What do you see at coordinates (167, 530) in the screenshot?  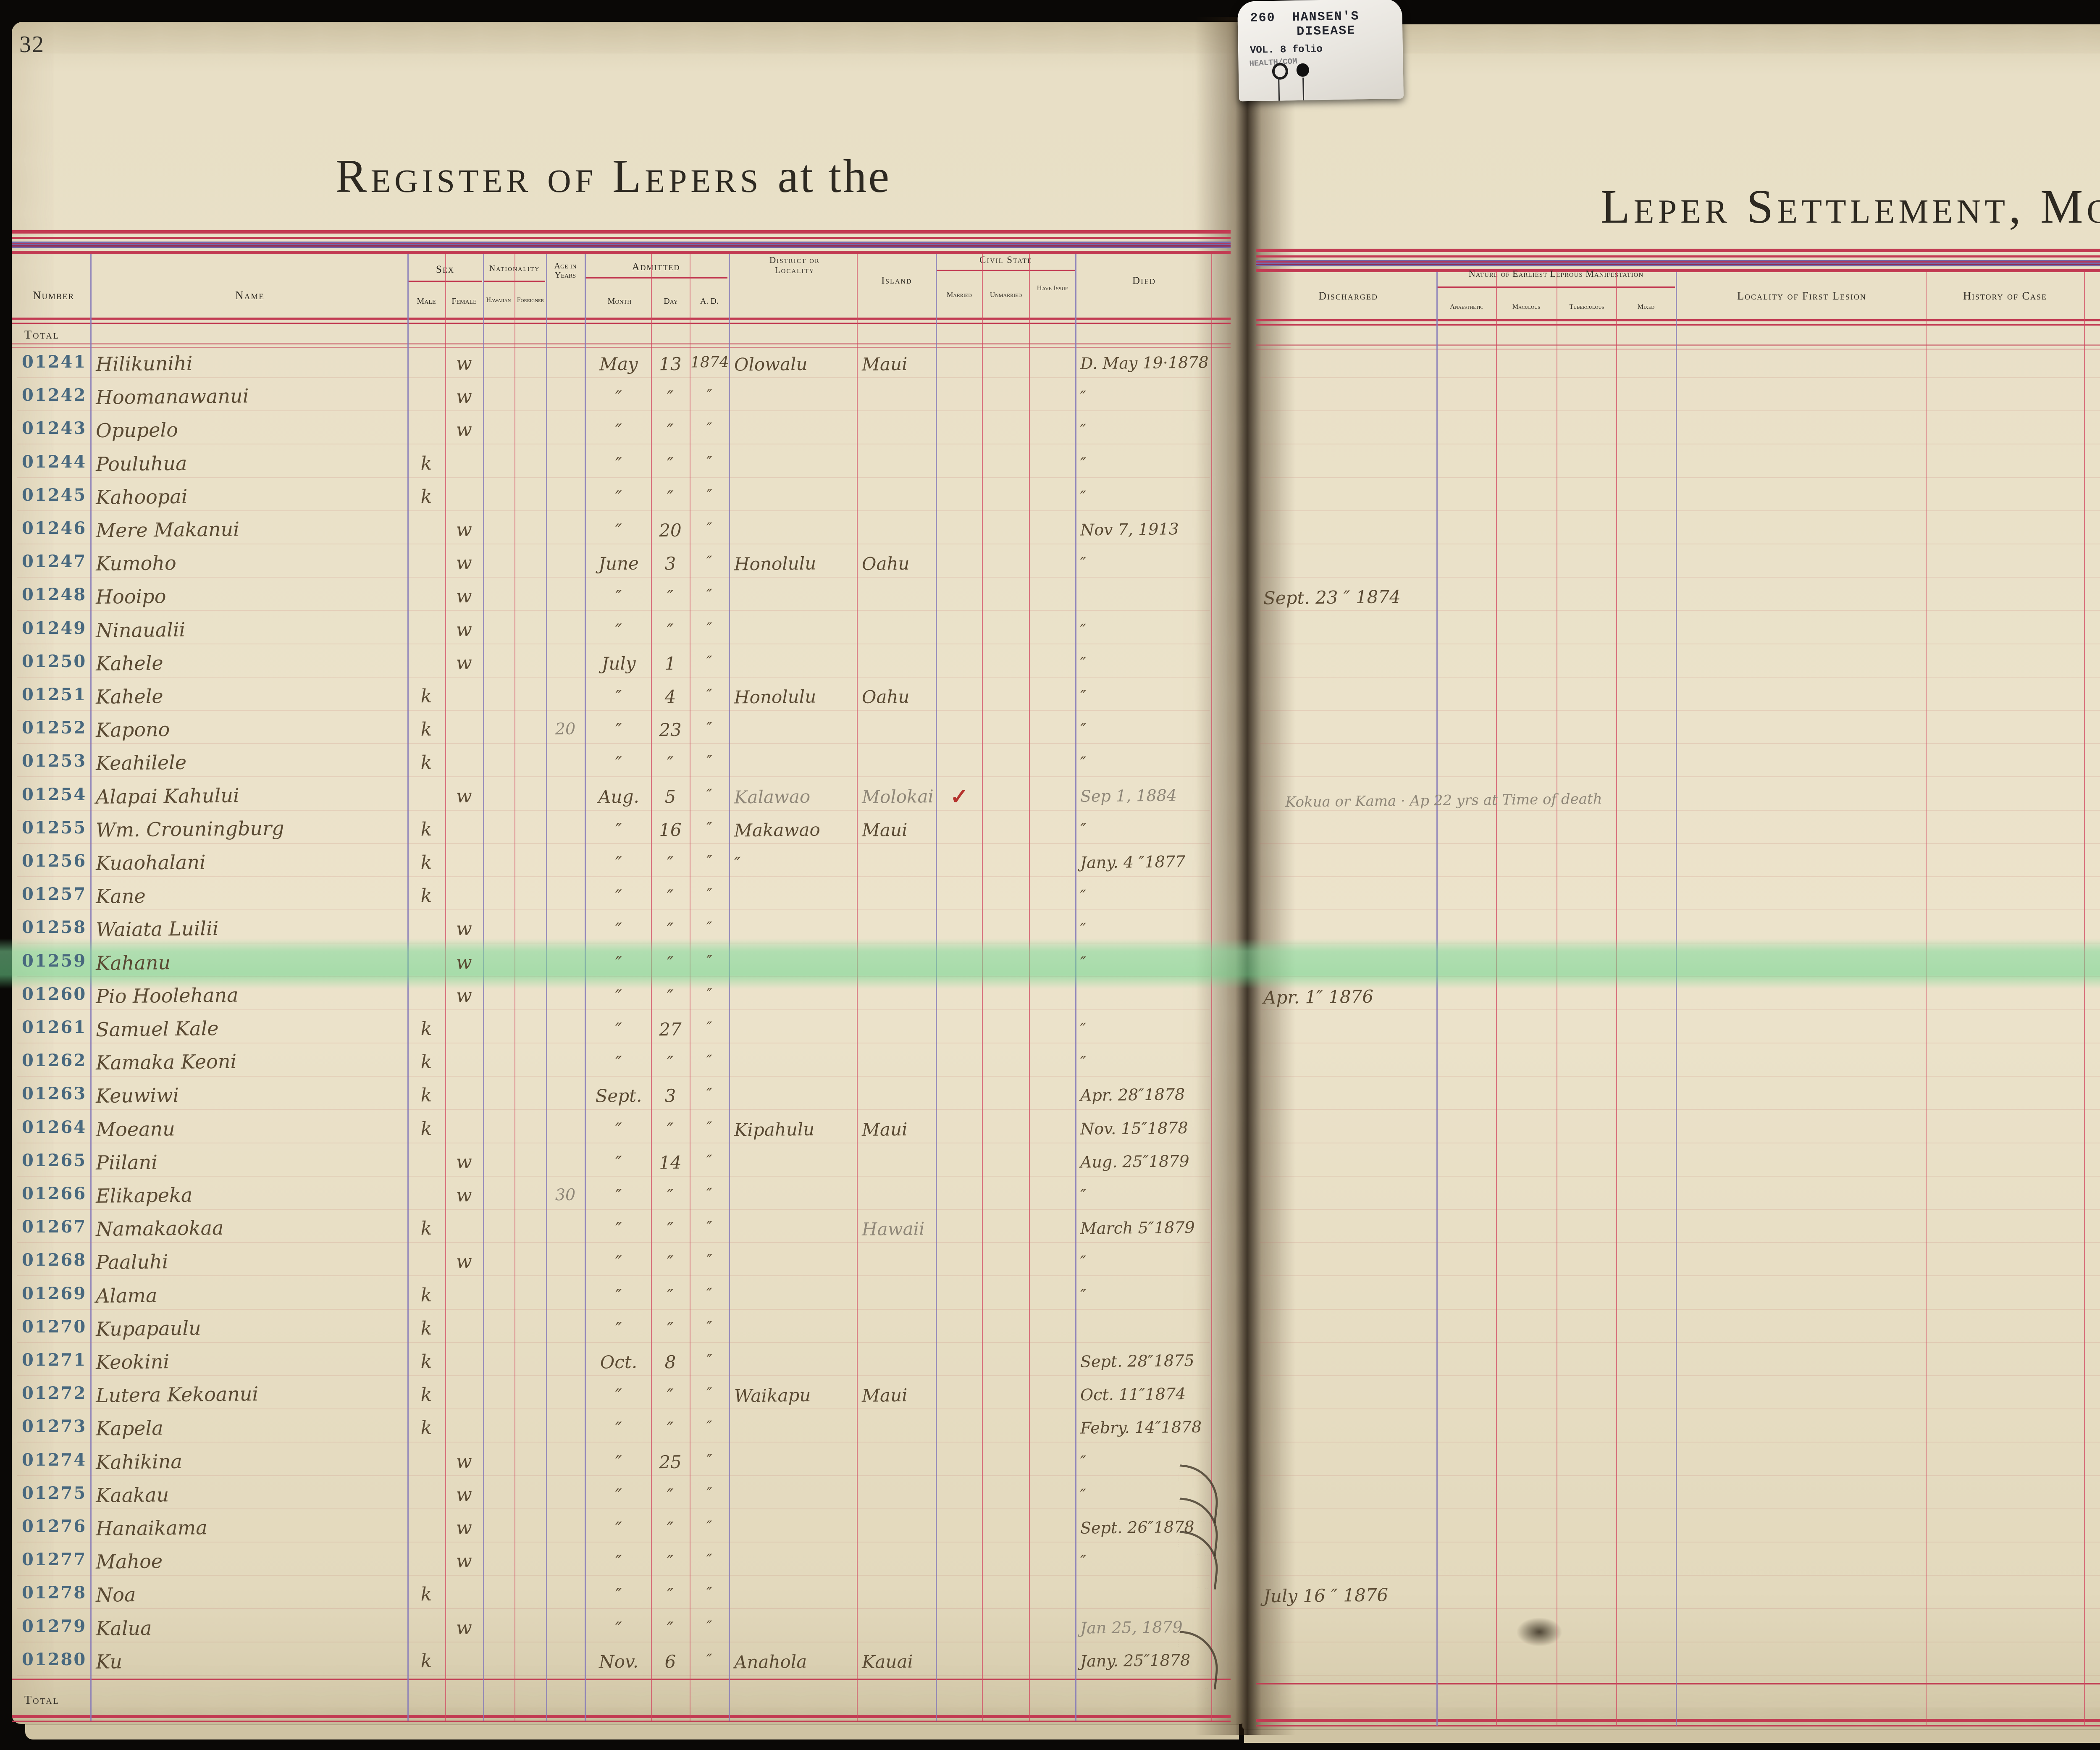 I see `cell-name: Mere Makanui` at bounding box center [167, 530].